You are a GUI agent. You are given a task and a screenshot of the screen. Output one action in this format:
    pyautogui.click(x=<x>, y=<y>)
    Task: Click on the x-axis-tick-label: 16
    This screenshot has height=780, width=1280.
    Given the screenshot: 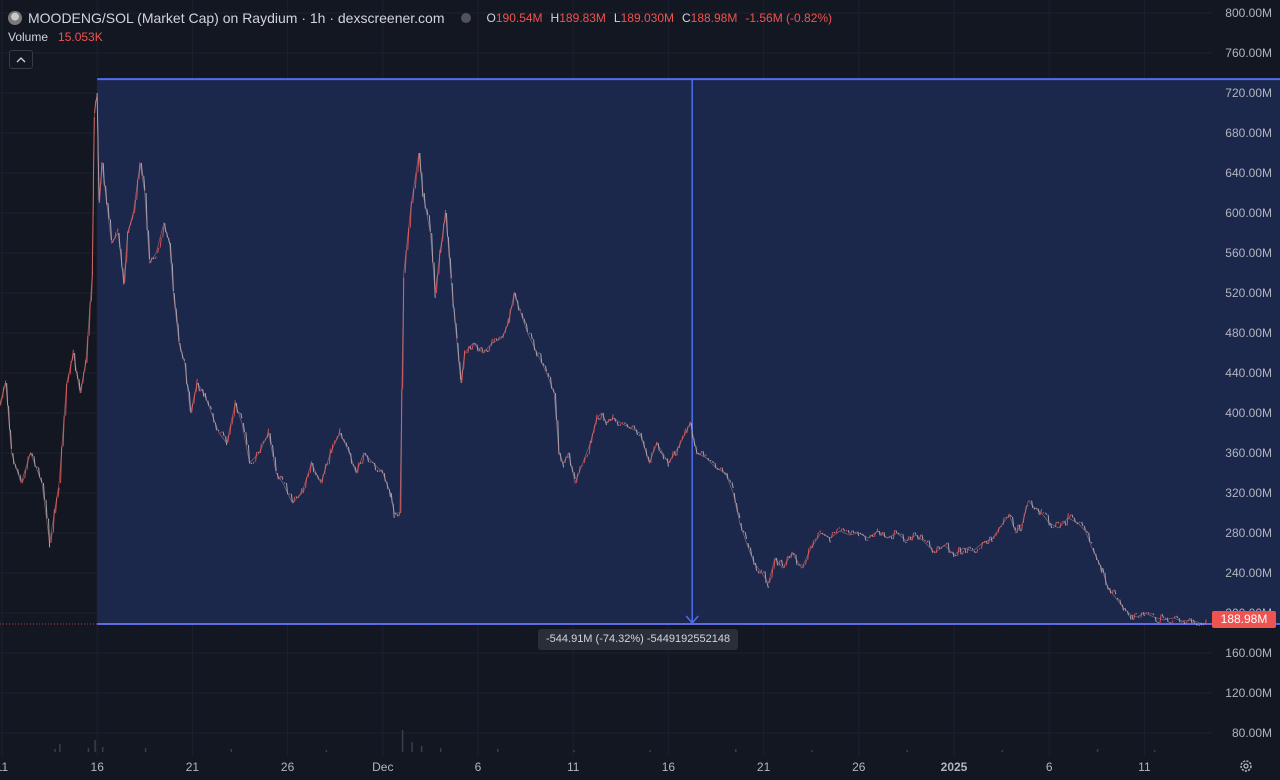 What is the action you would take?
    pyautogui.click(x=669, y=767)
    